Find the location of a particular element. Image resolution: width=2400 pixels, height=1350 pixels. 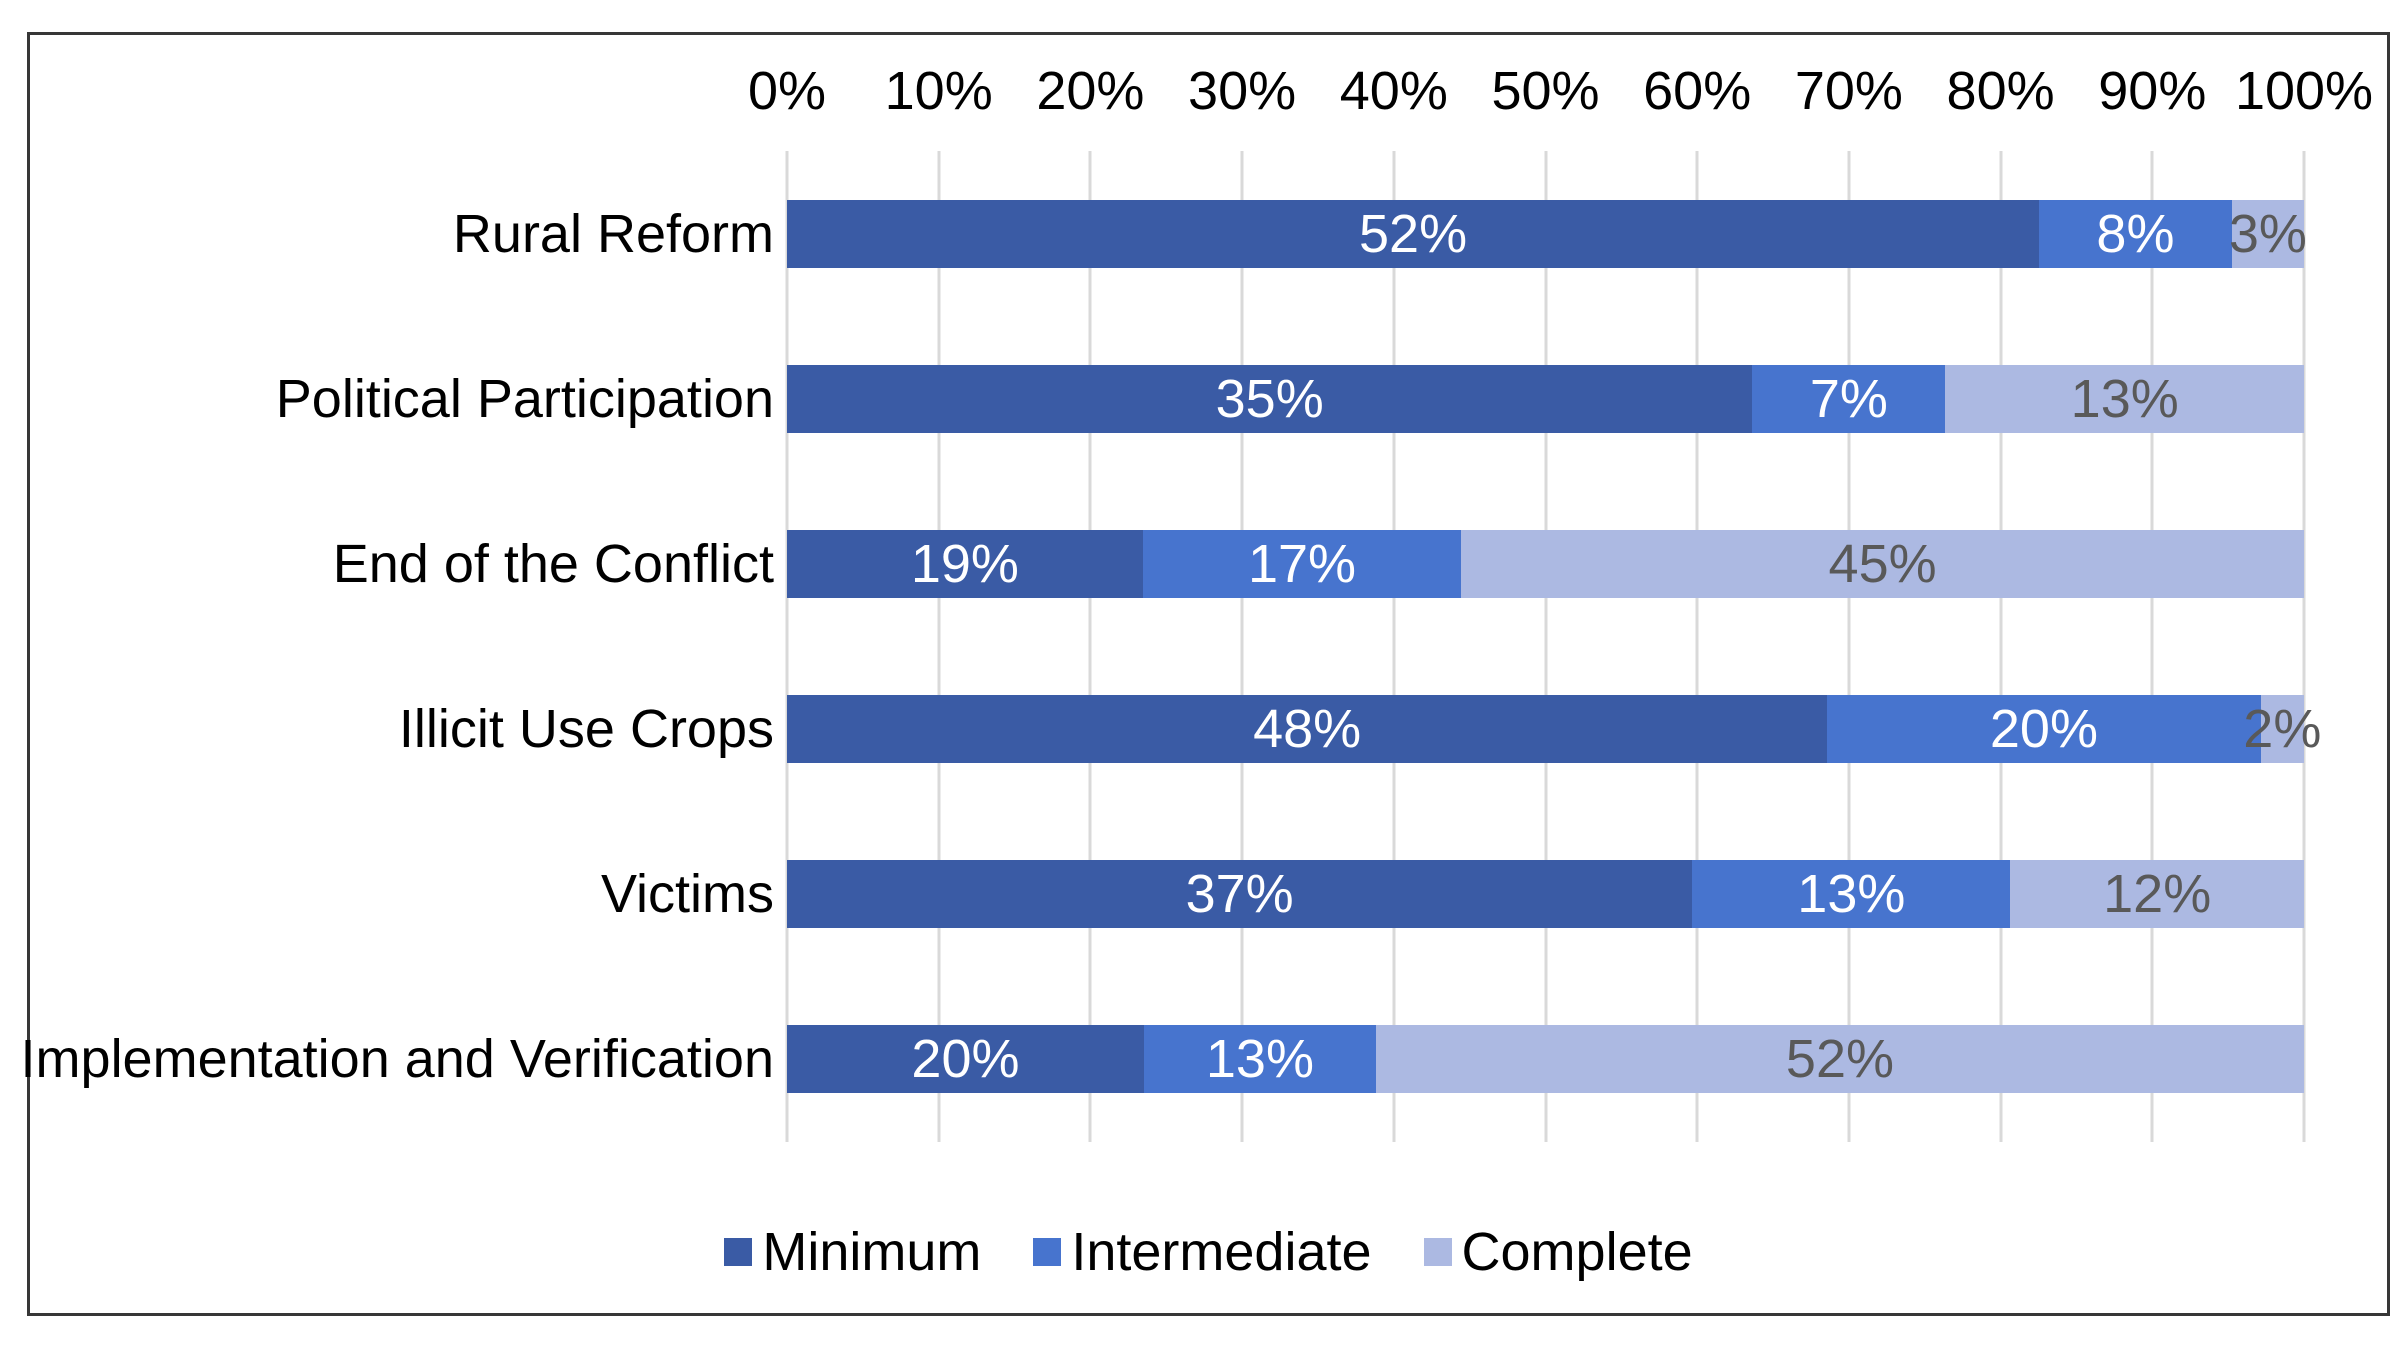

x-axis-tick-label: 80% is located at coordinates (2000, 90).